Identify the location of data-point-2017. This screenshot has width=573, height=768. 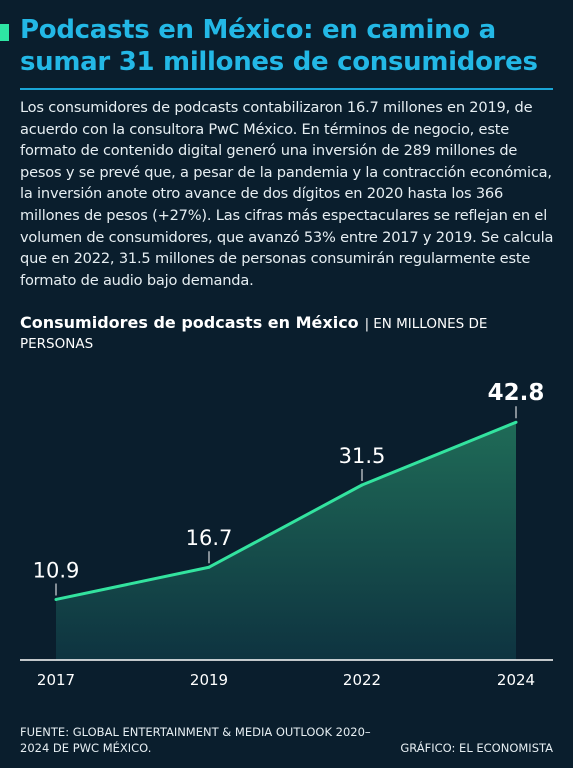
(56, 599).